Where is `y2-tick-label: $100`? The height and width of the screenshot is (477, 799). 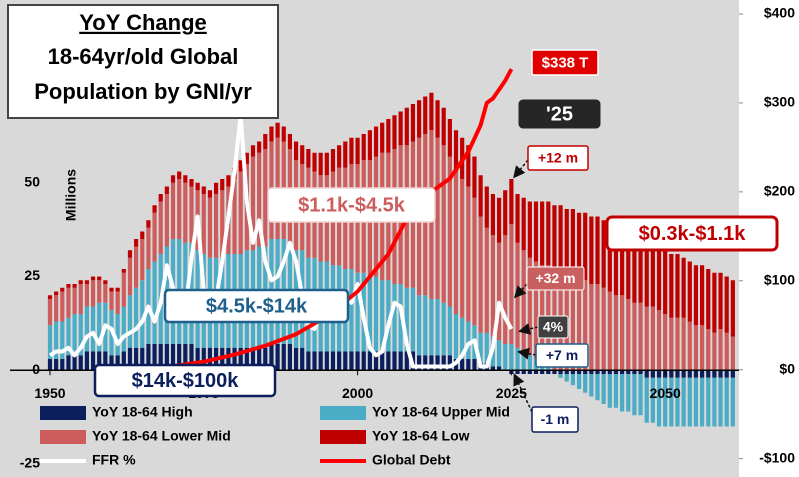
y2-tick-label: $100 is located at coordinates (779, 280).